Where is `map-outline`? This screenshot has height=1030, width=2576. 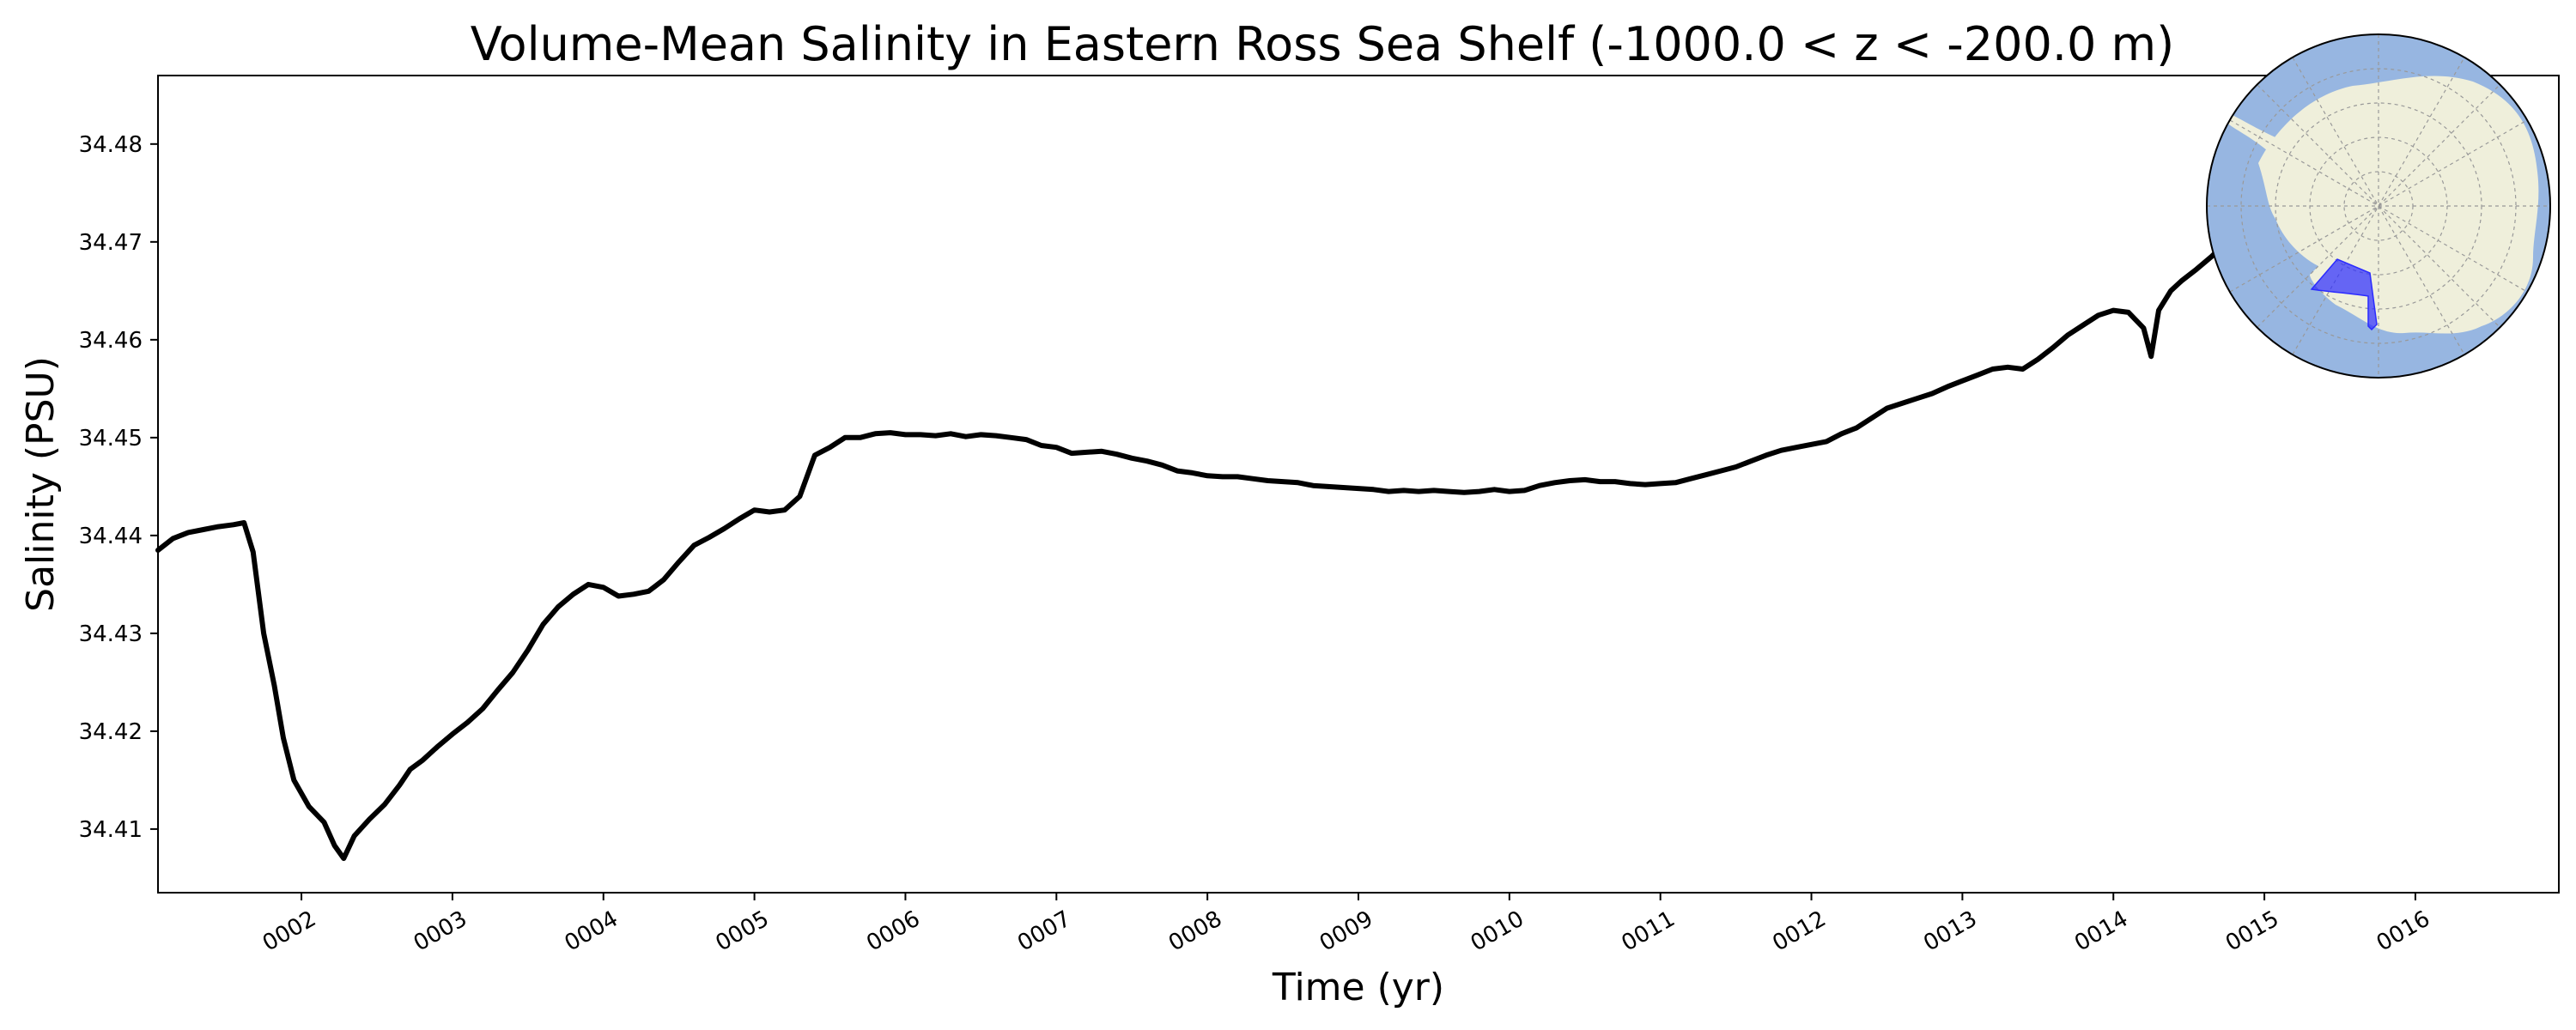 map-outline is located at coordinates (2378, 206).